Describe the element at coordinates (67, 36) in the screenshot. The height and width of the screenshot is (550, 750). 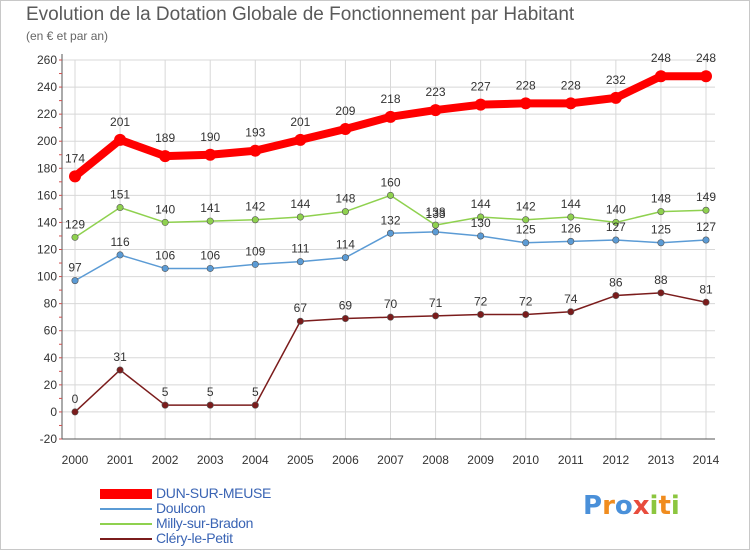
I see `chart-subtitle: (en € et par an)` at that location.